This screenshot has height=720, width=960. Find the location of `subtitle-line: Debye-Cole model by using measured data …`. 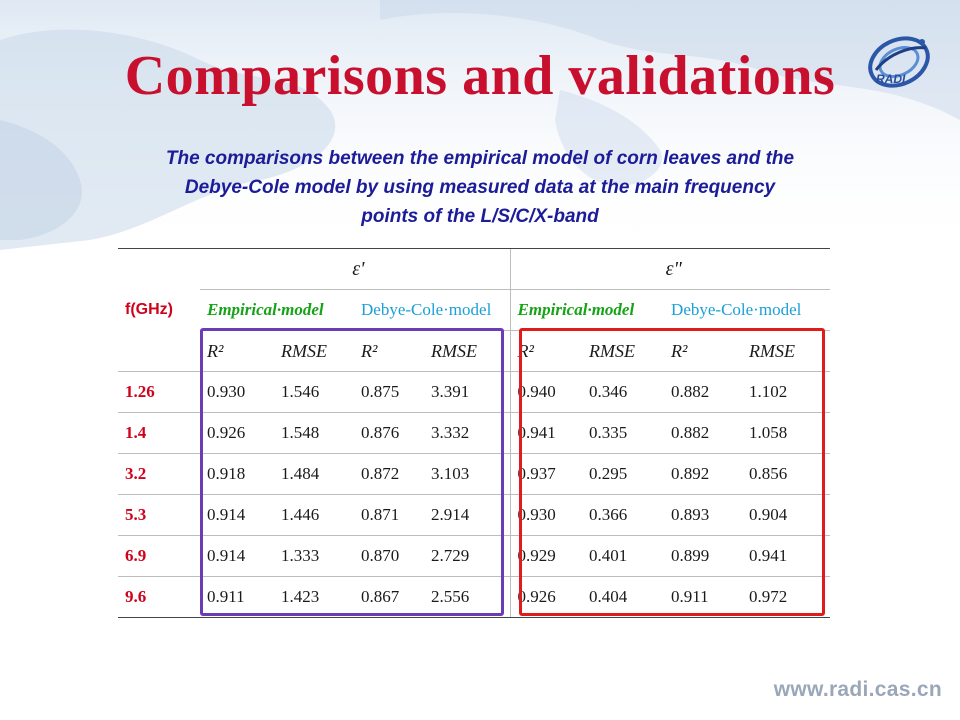

subtitle-line: Debye-Cole model by using measured data … is located at coordinates (480, 187).